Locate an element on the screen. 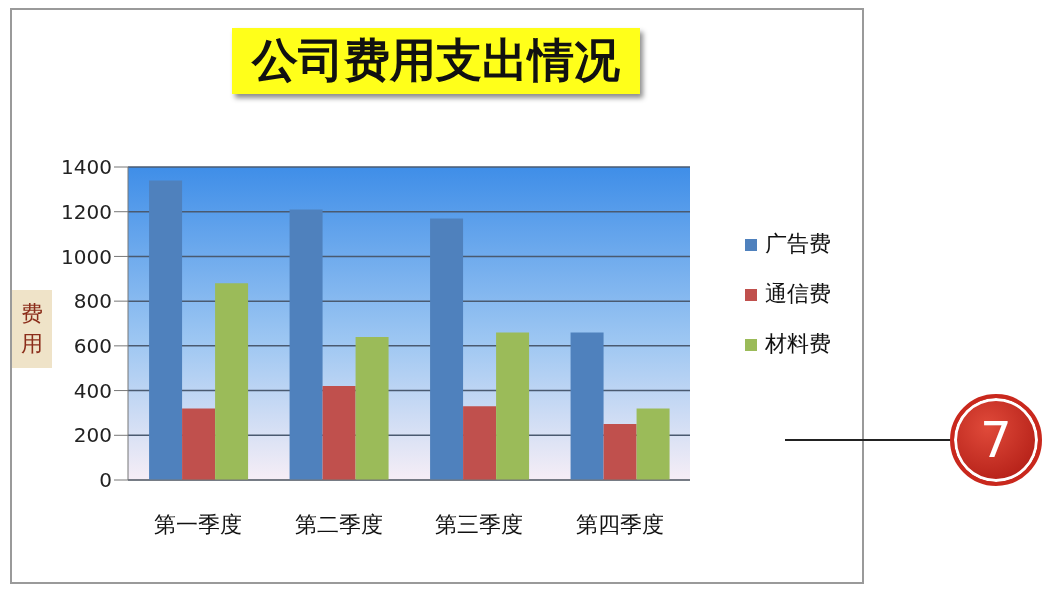 The width and height of the screenshot is (1049, 596). chart-title: 公司费用支出情况 is located at coordinates (436, 60).